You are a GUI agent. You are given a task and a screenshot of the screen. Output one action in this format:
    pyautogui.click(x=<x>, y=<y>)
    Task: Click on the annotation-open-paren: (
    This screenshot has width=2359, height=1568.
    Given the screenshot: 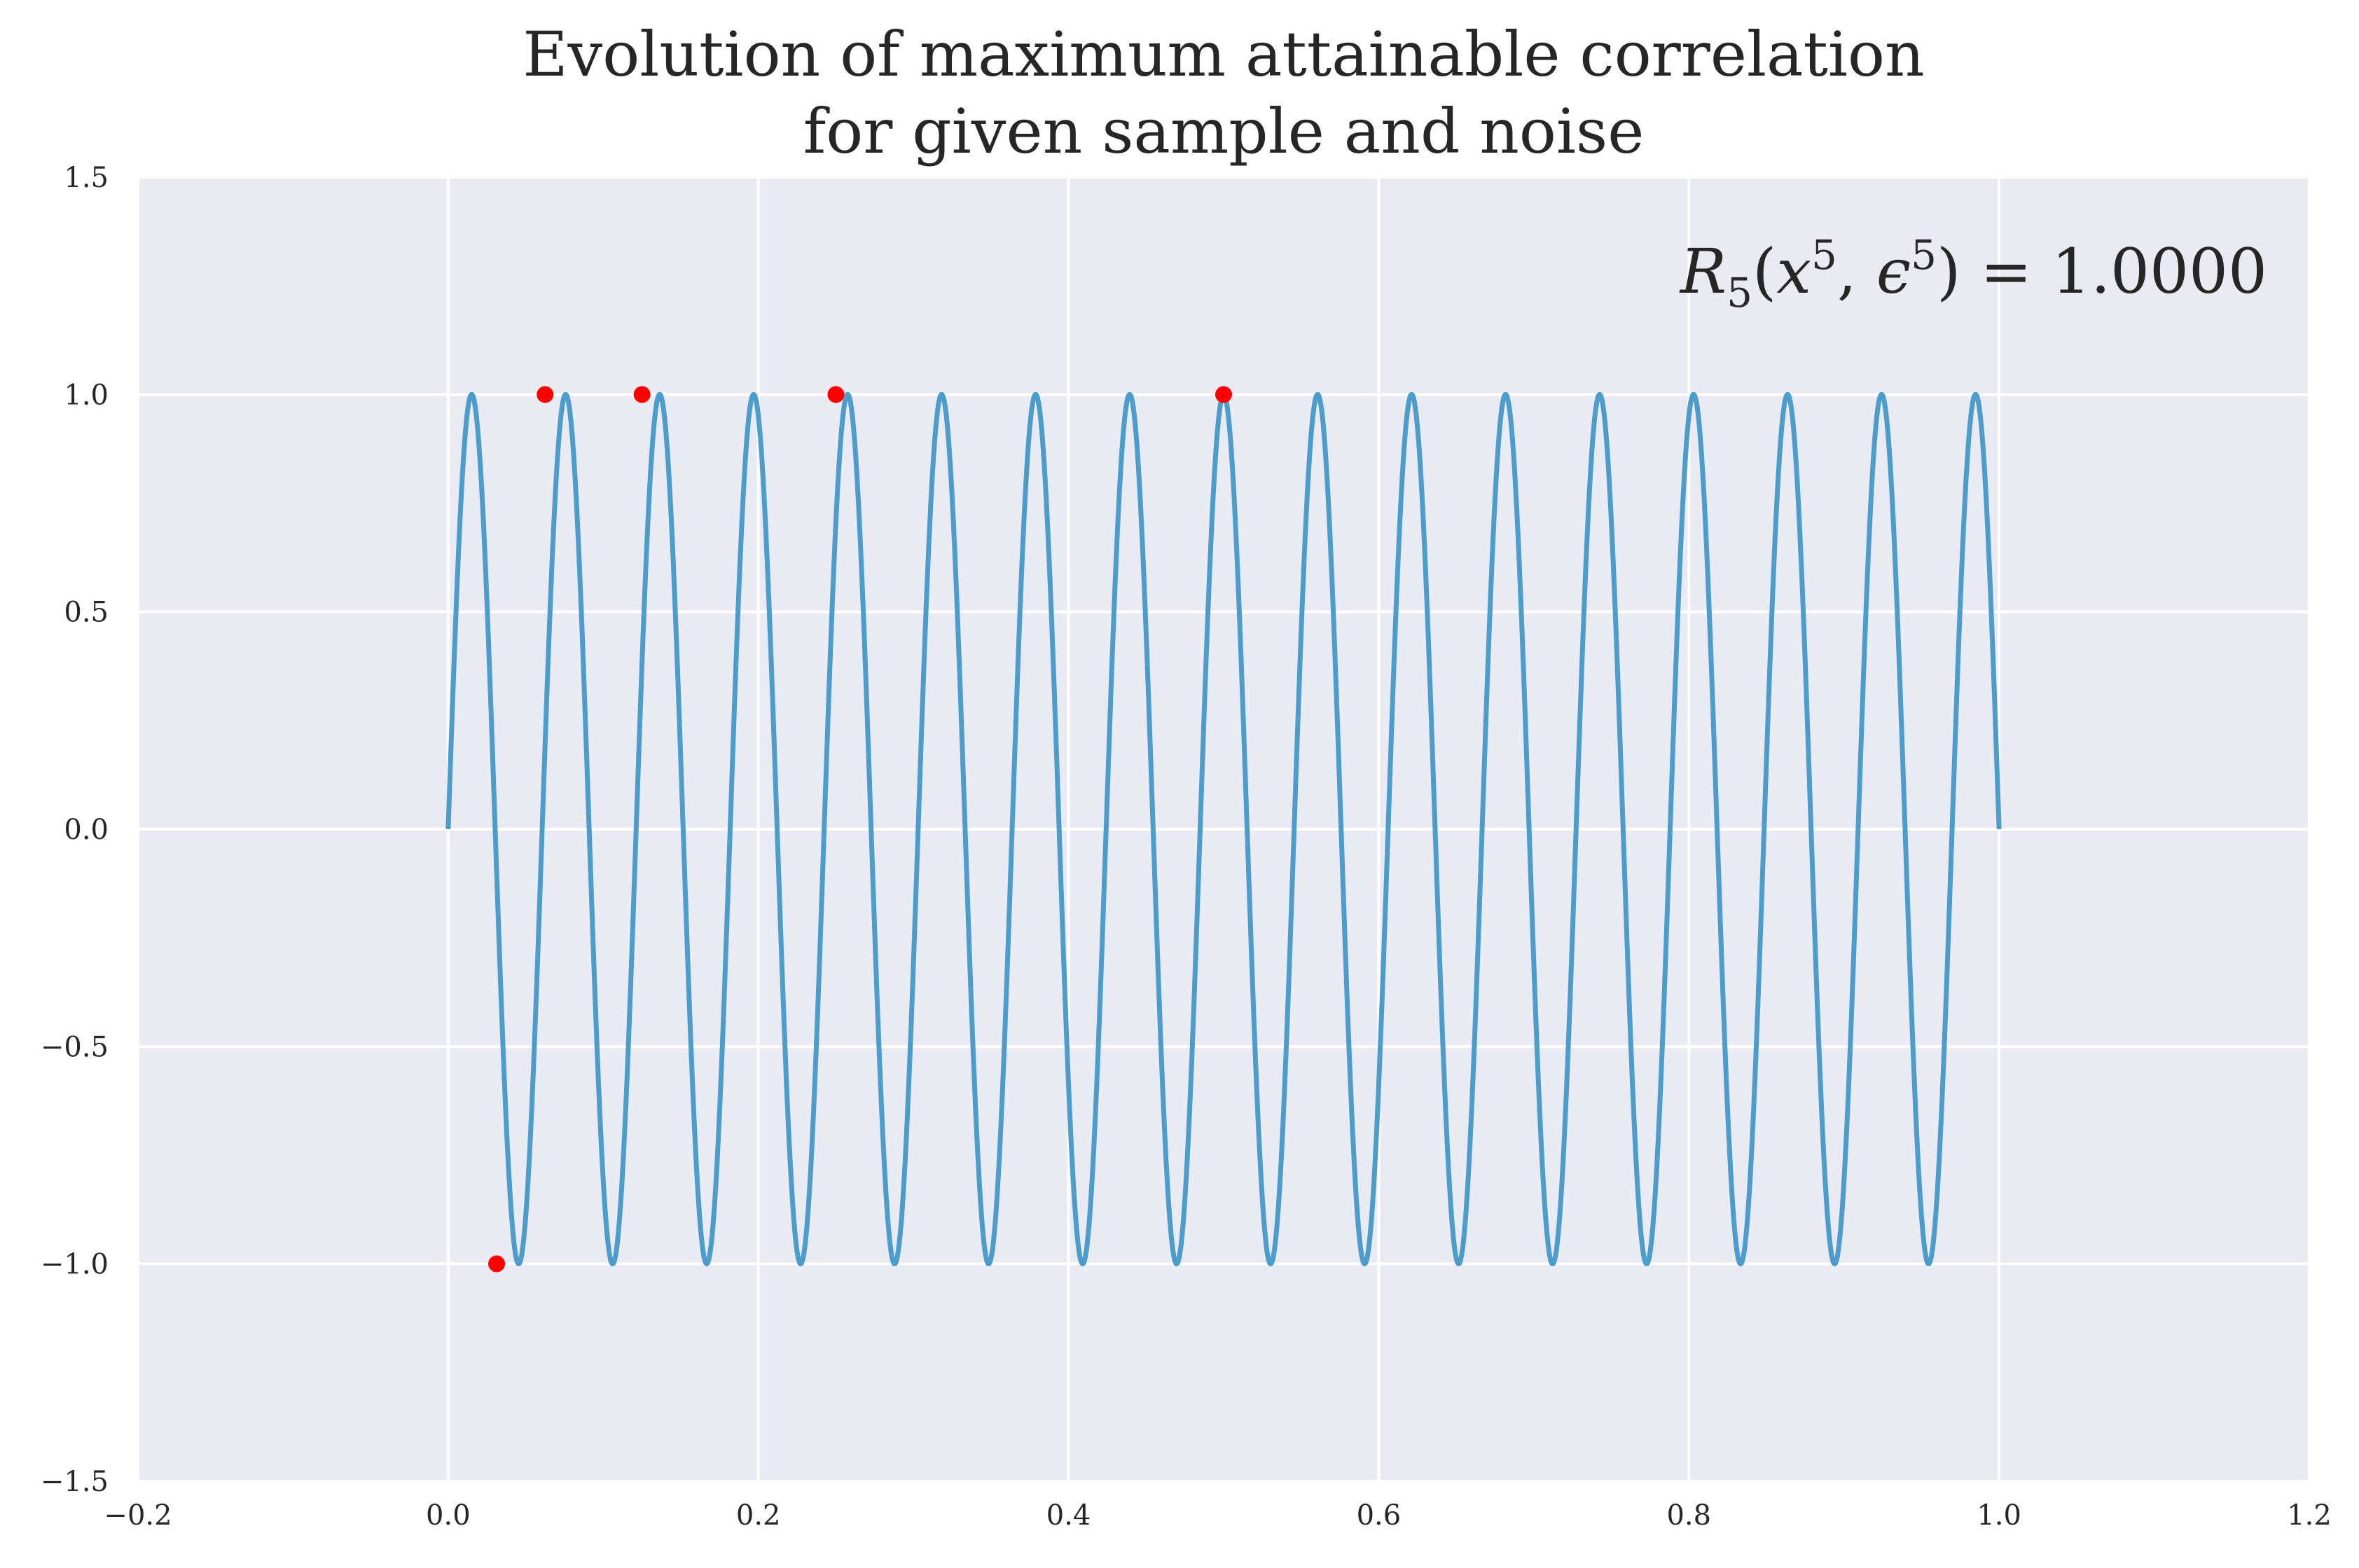 What is the action you would take?
    pyautogui.click(x=1764, y=271)
    